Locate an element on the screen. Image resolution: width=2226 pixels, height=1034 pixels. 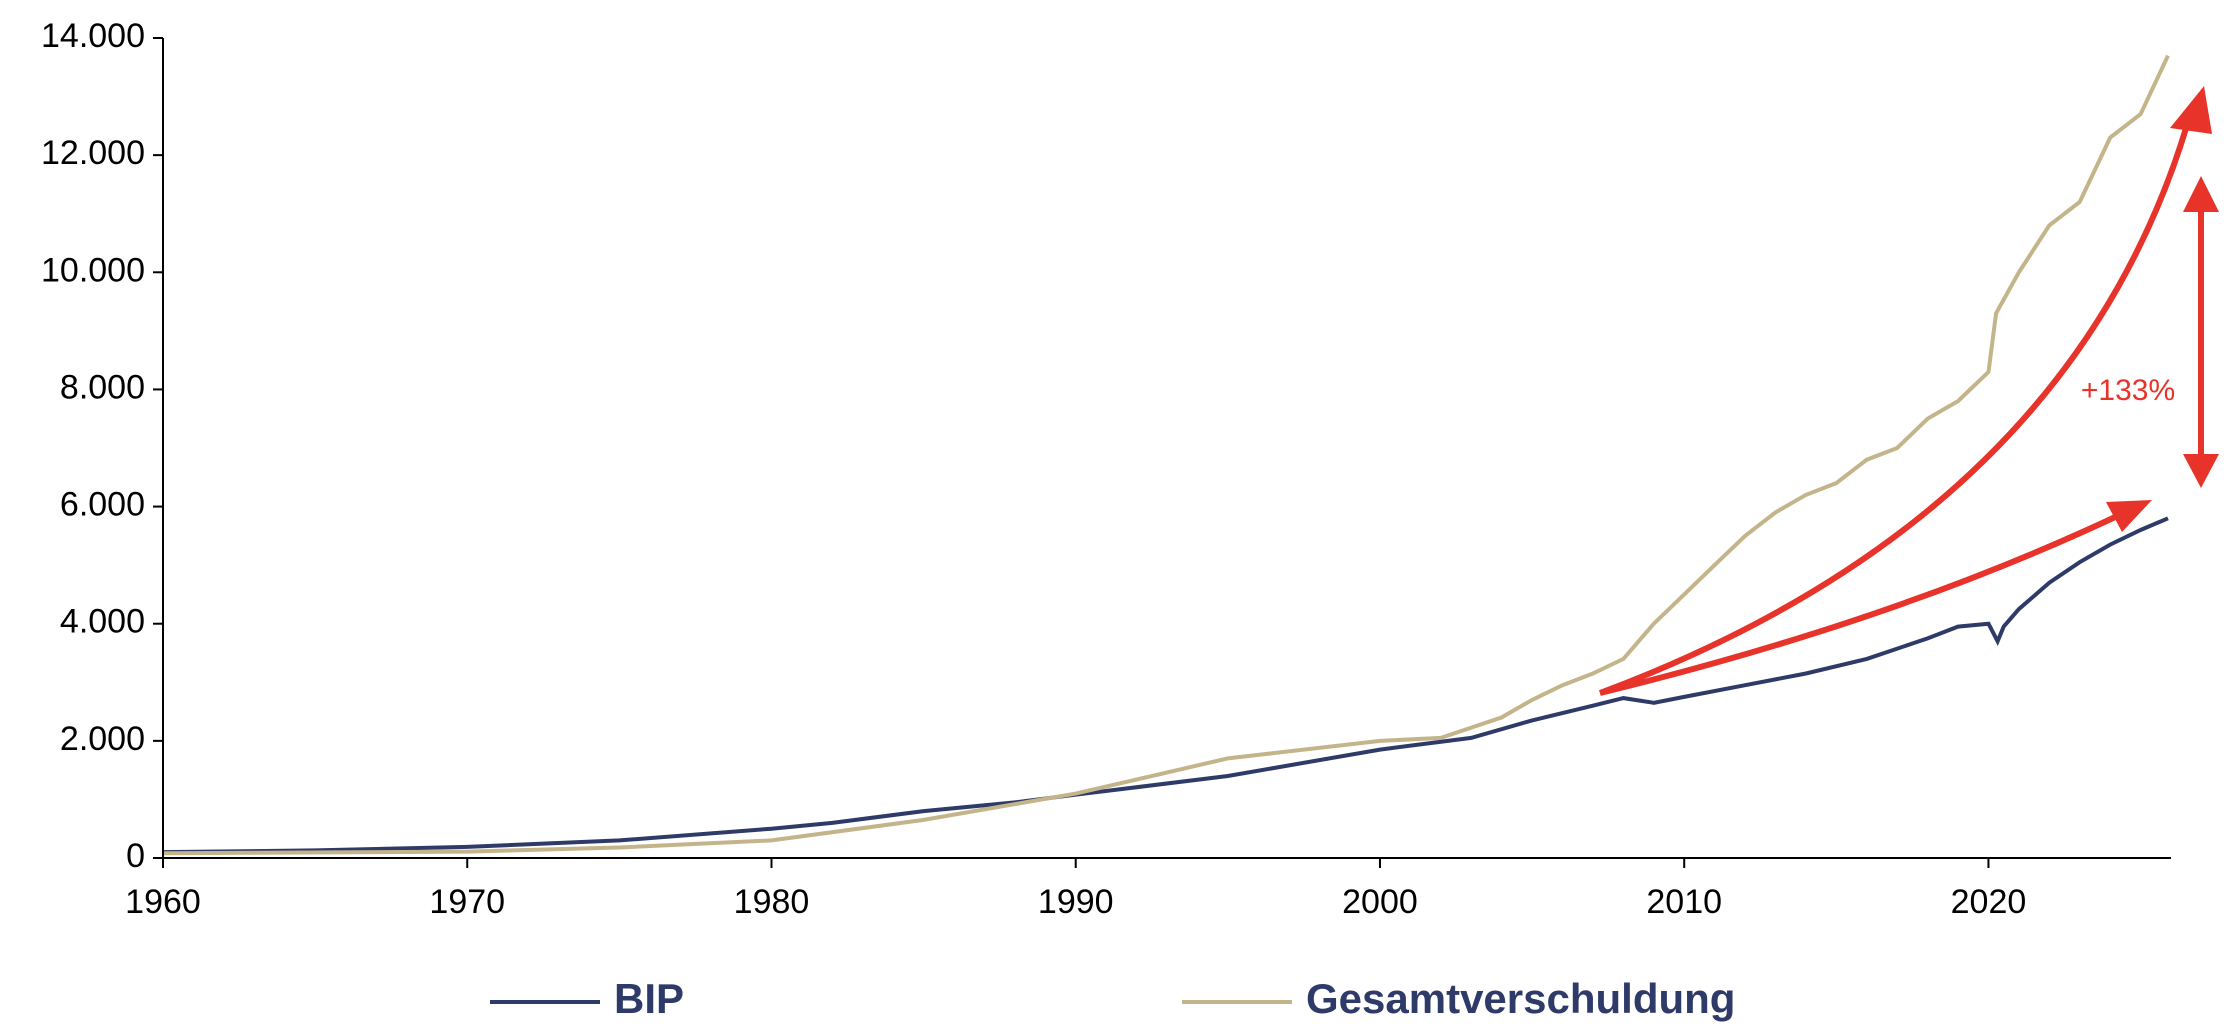
x-tick-label: 1990 is located at coordinates (1076, 902).